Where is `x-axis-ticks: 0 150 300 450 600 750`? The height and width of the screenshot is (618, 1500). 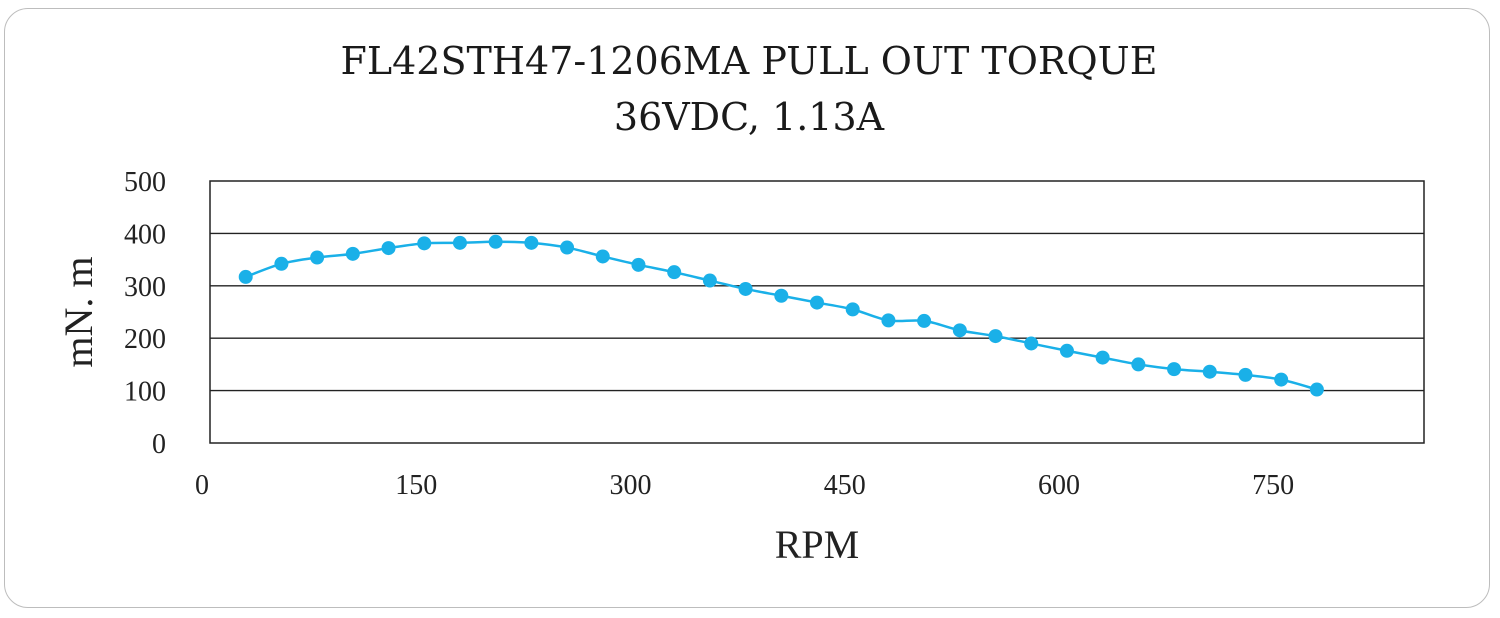
x-axis-ticks: 0 150 300 450 600 750 is located at coordinates (744, 485).